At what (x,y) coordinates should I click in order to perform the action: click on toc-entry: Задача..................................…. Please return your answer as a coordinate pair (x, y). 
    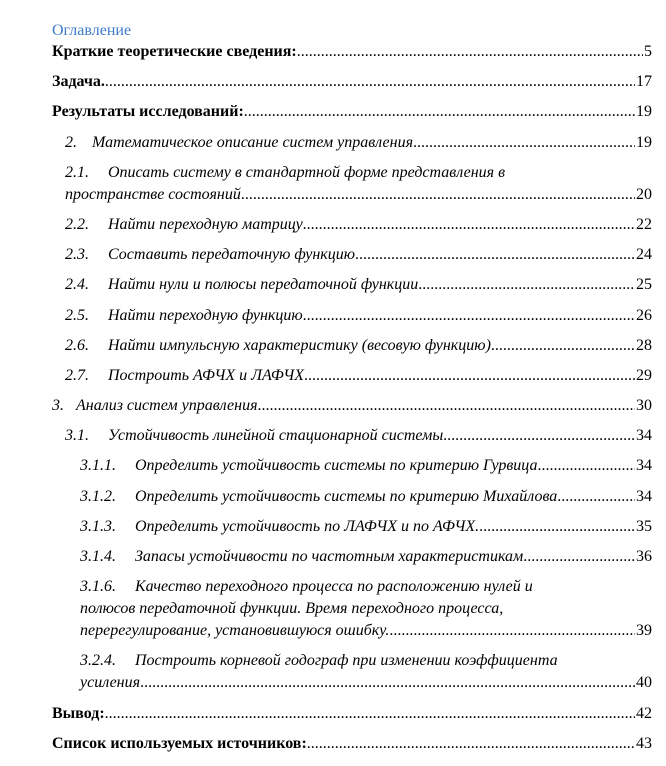
    Looking at the image, I should click on (333, 82).